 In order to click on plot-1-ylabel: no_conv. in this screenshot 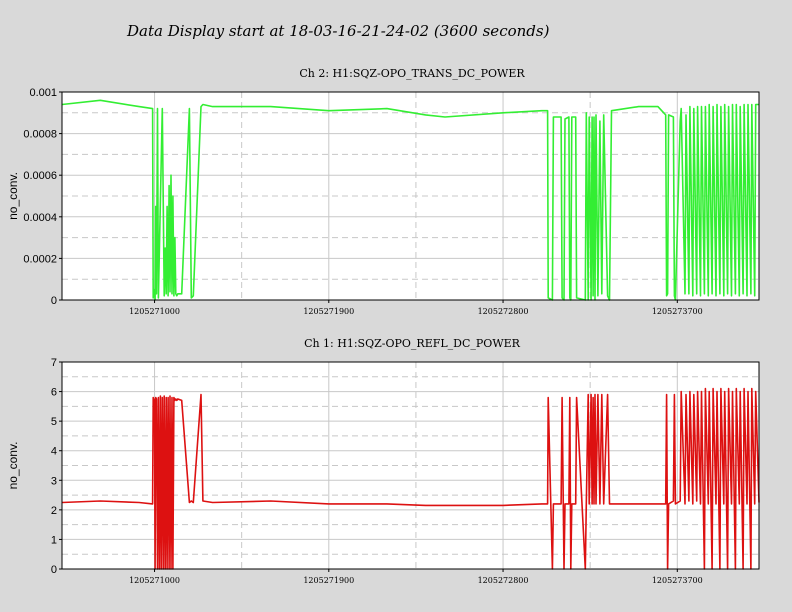, I will do `click(13, 196)`.